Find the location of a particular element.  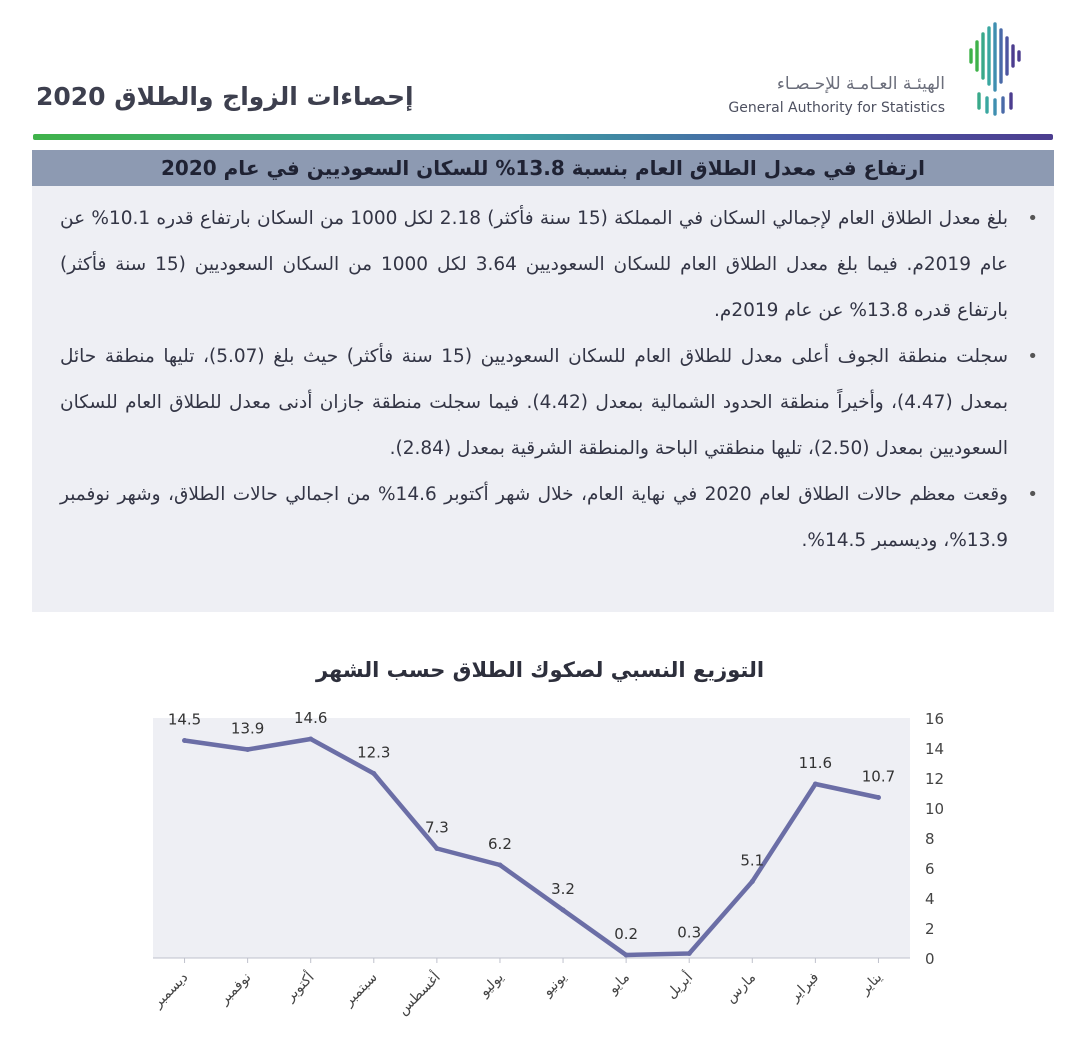

data-label: 14.6 is located at coordinates (310, 718).